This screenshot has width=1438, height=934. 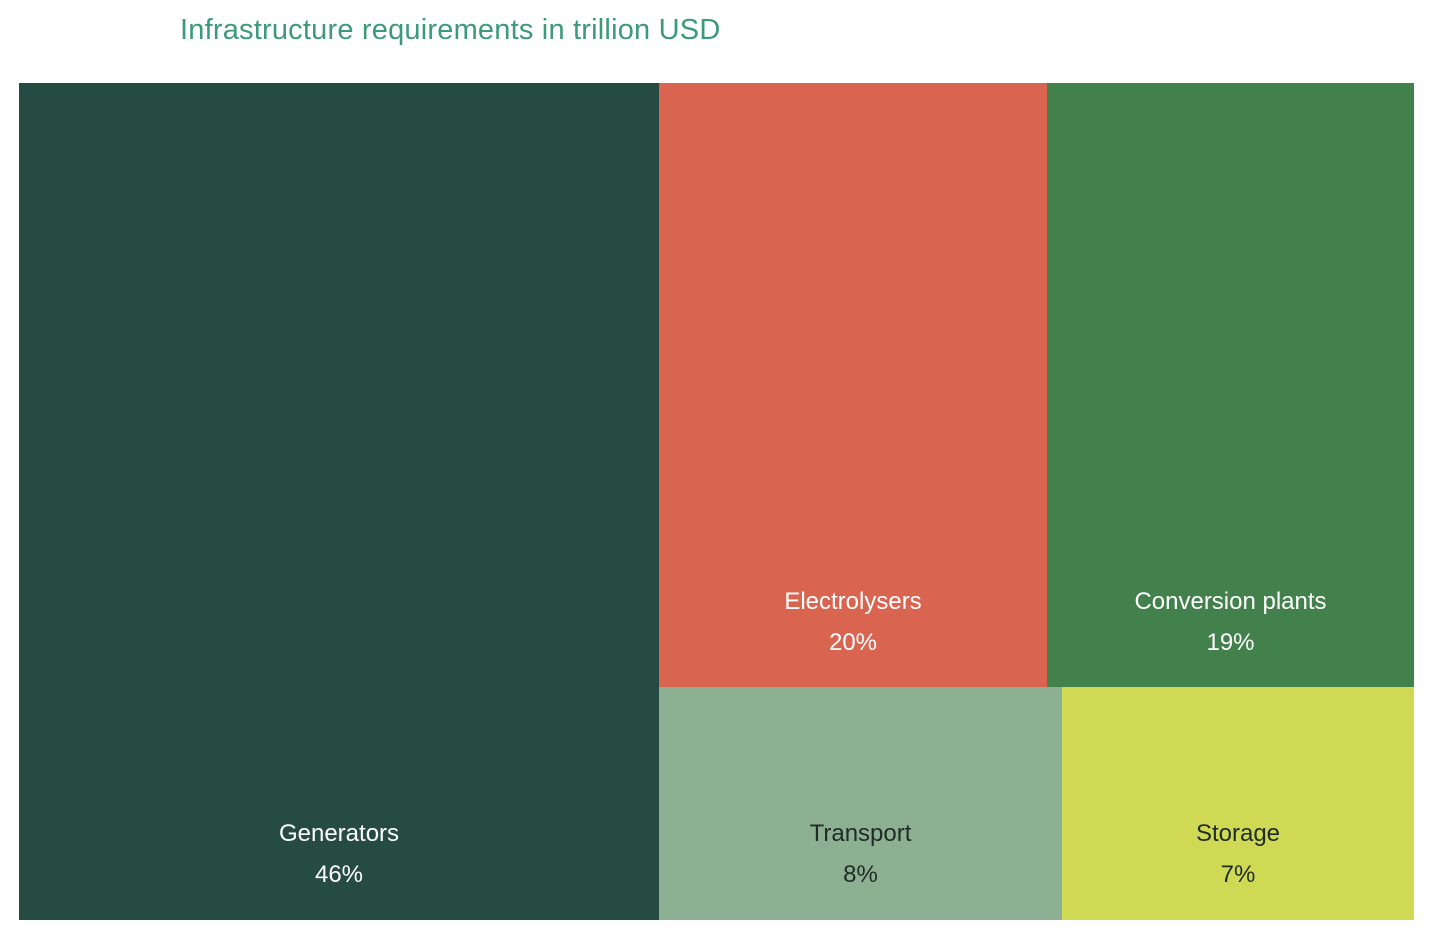 What do you see at coordinates (339, 874) in the screenshot?
I see `tile-value-generators: 46%` at bounding box center [339, 874].